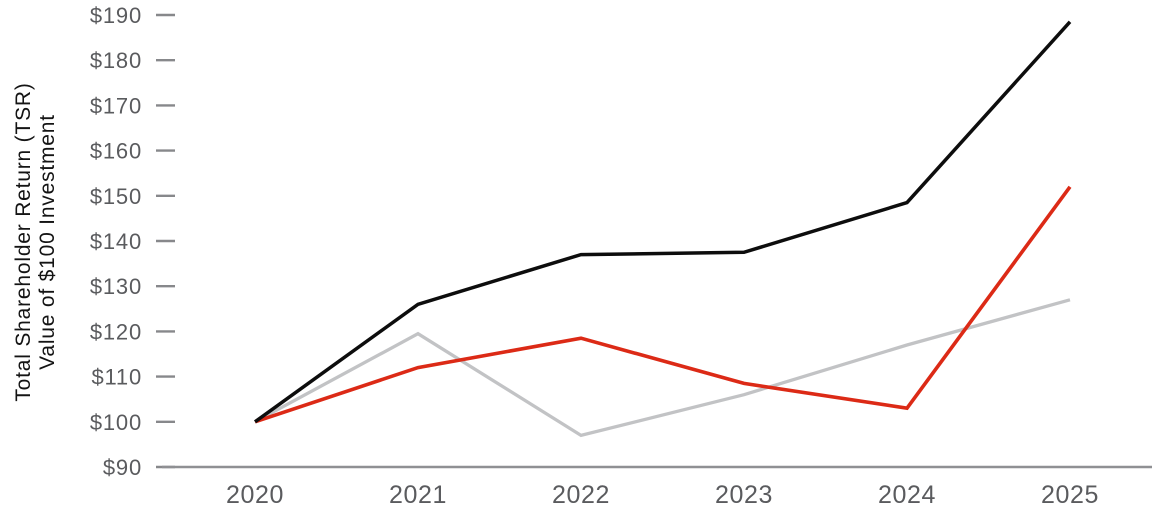 This screenshot has height=506, width=1152. What do you see at coordinates (744, 493) in the screenshot?
I see `x-tick-label: 2023` at bounding box center [744, 493].